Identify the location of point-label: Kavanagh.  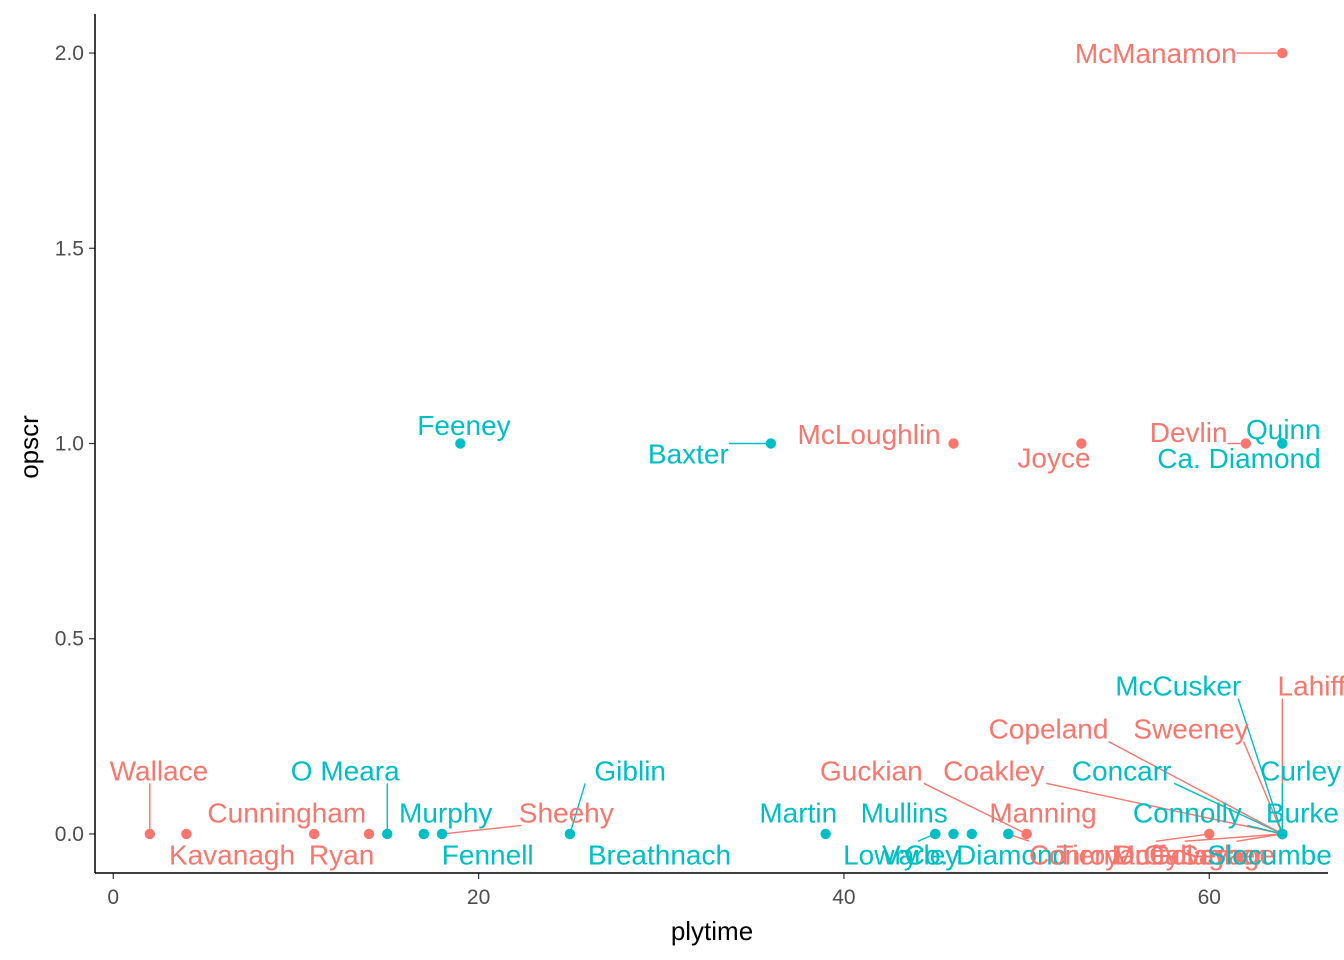
(232, 854).